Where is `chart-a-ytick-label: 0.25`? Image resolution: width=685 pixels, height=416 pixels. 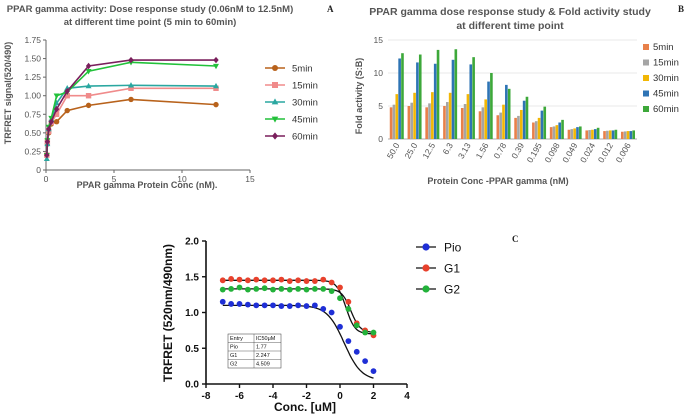
chart-a-ytick-label: 0.25 is located at coordinates (32, 151).